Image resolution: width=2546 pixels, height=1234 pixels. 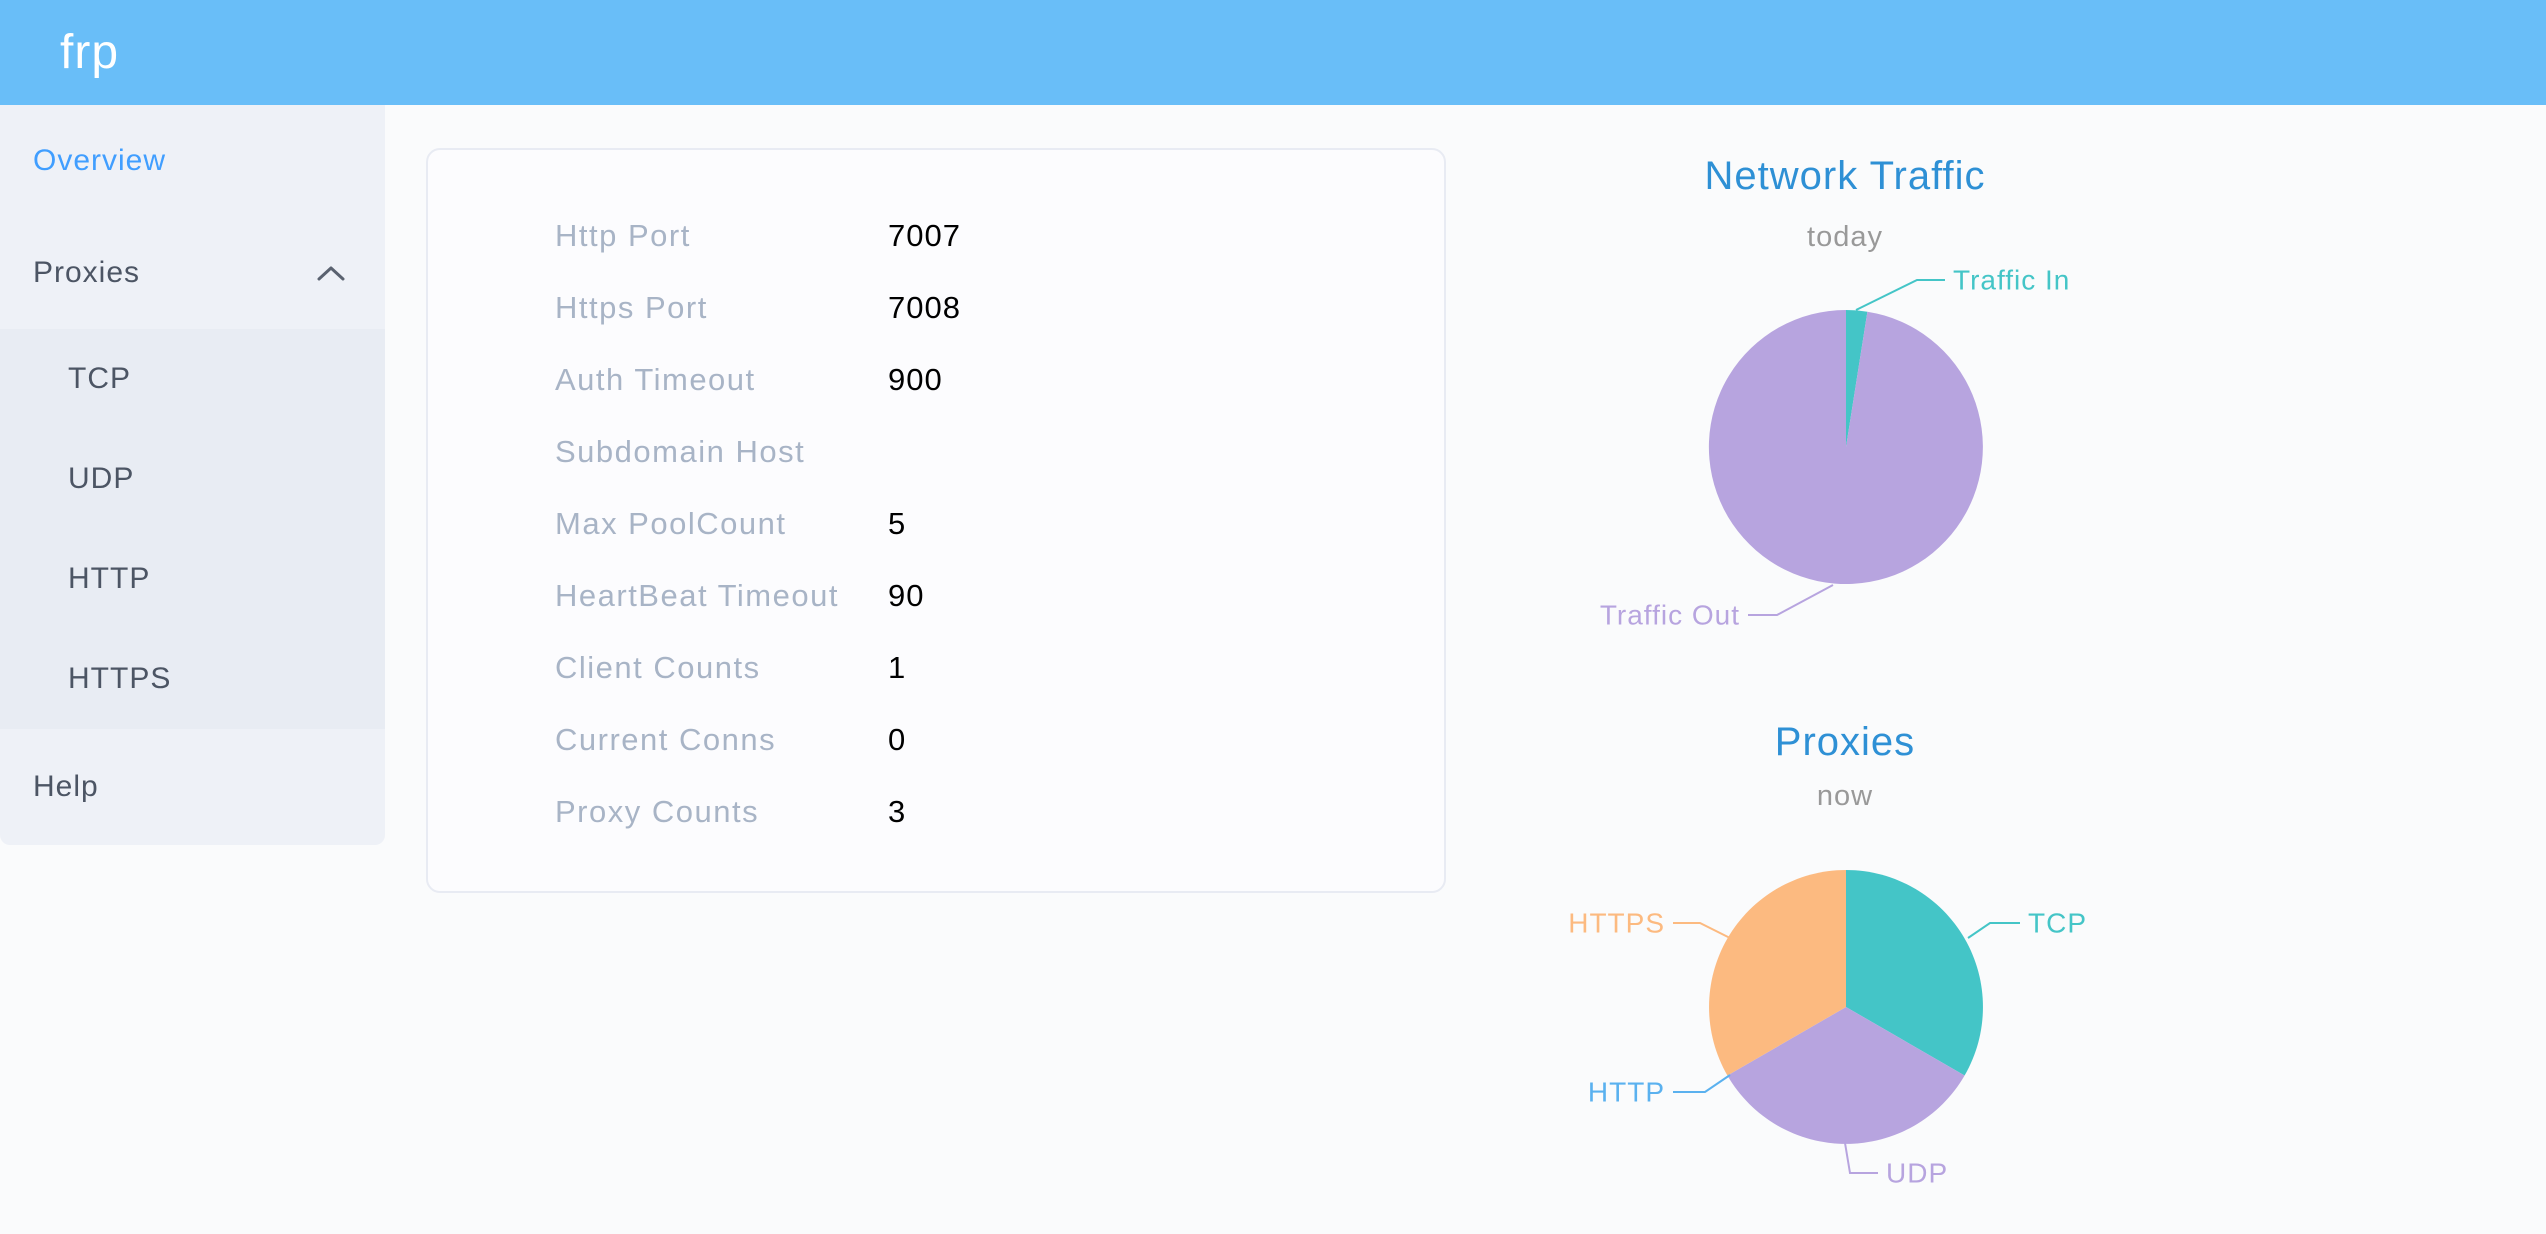 What do you see at coordinates (936, 596) in the screenshot?
I see `info-row: HeartBeat Timeout 90` at bounding box center [936, 596].